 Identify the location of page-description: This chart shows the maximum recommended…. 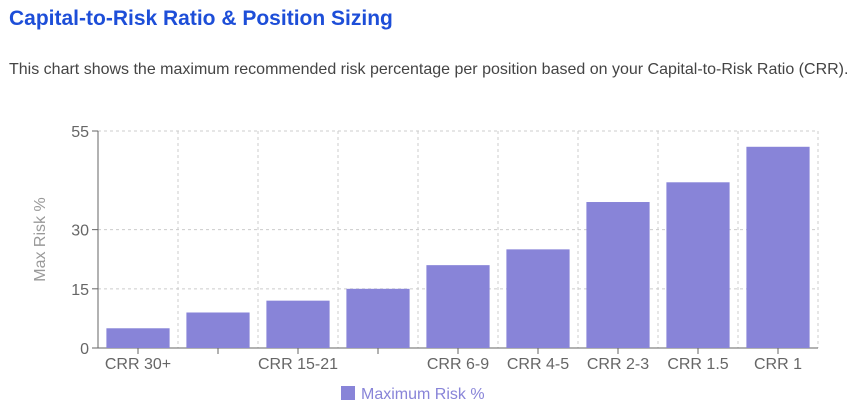
(429, 69).